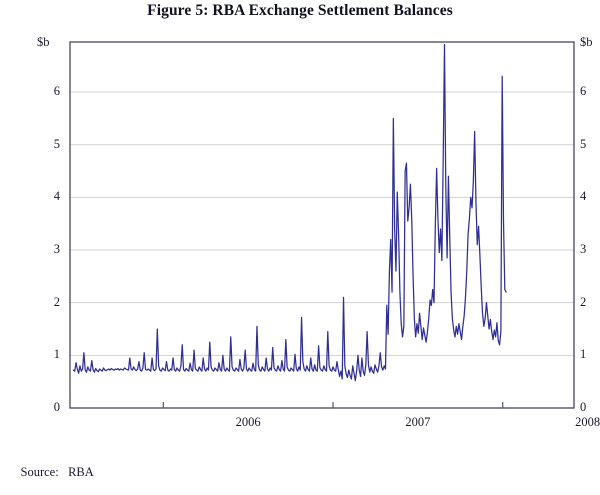  Describe the element at coordinates (39, 472) in the screenshot. I see `source-label: Source:` at that location.